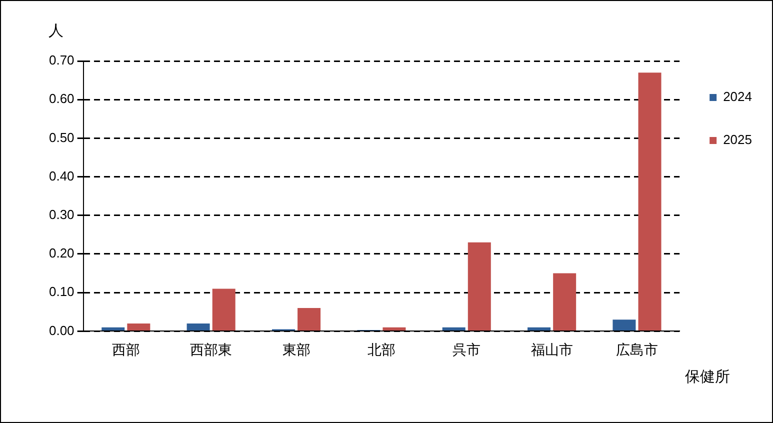 Image resolution: width=773 pixels, height=423 pixels. I want to click on y-tick-label: 0.60, so click(61, 98).